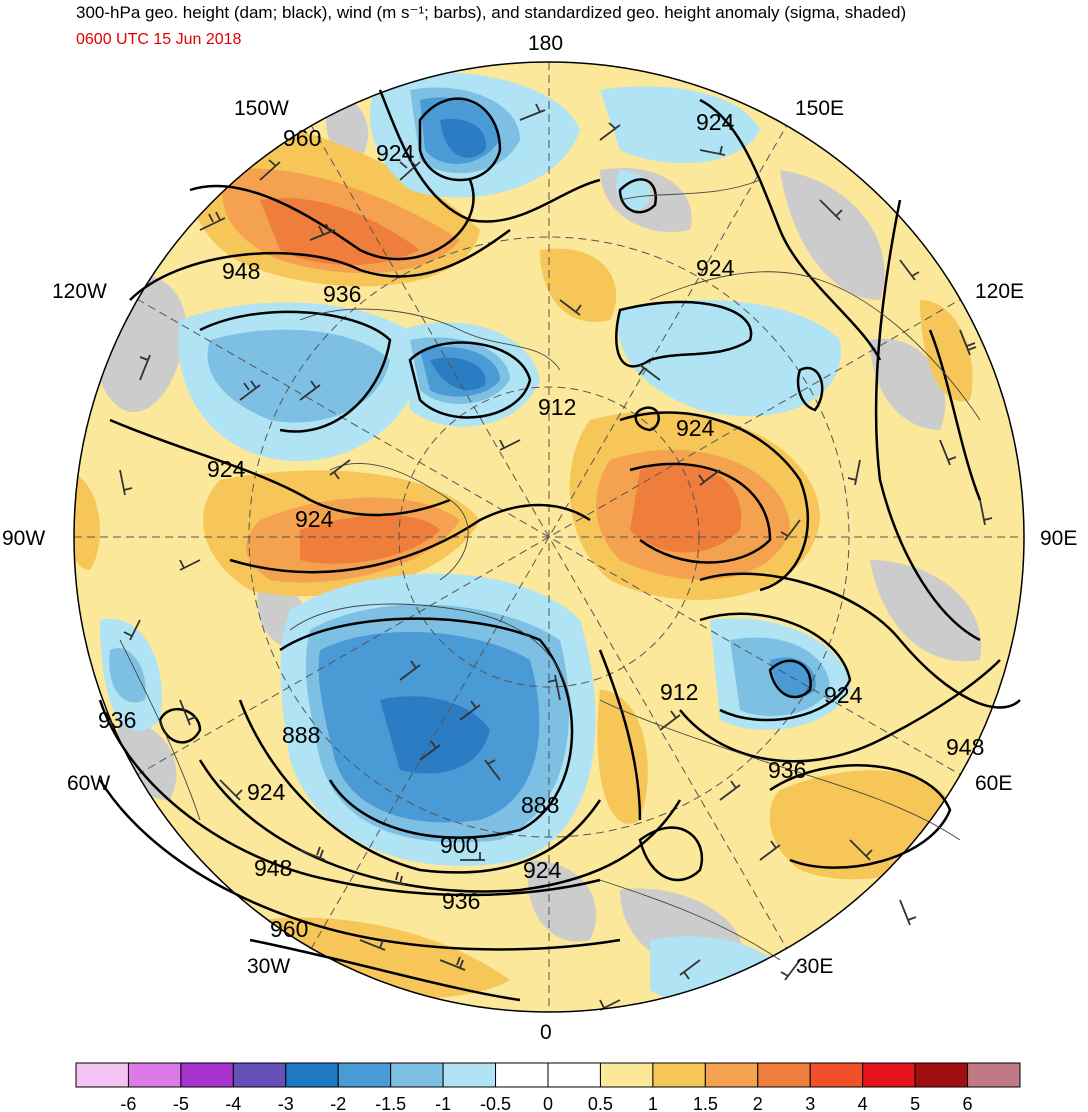 The height and width of the screenshot is (1112, 1088). I want to click on lon-label-30w: 30W, so click(269, 966).